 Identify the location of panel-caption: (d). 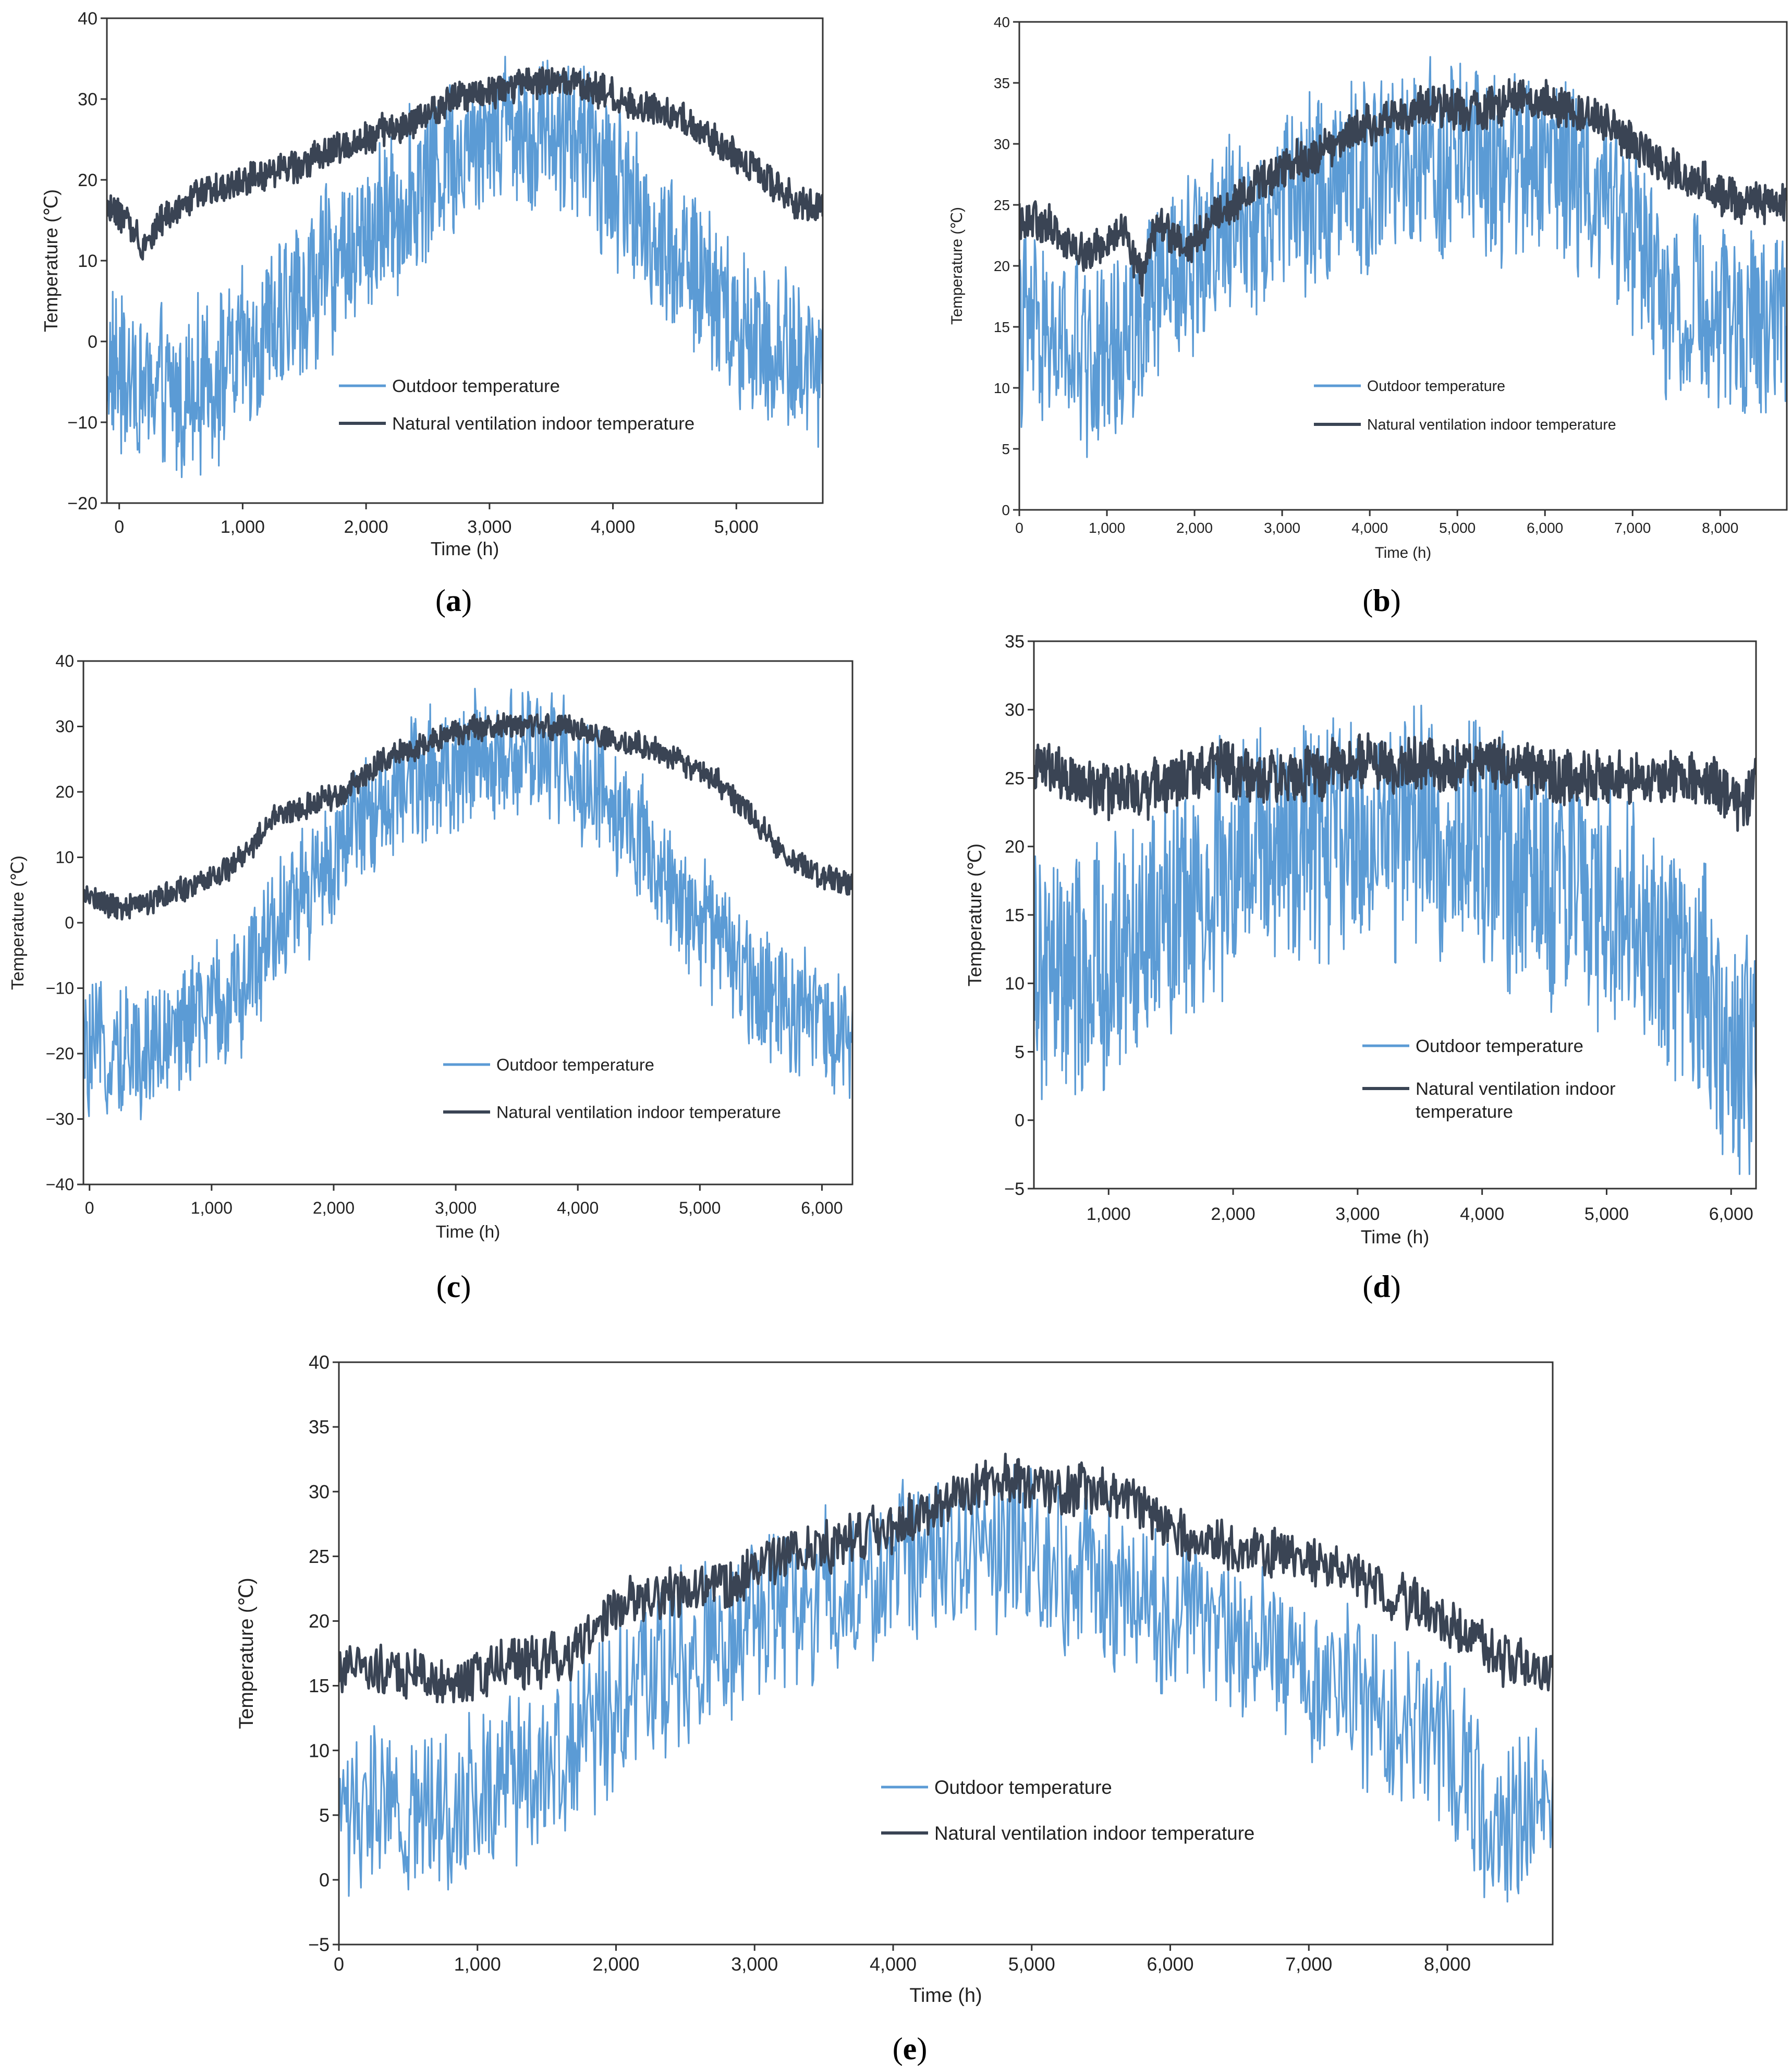
(1381, 1286).